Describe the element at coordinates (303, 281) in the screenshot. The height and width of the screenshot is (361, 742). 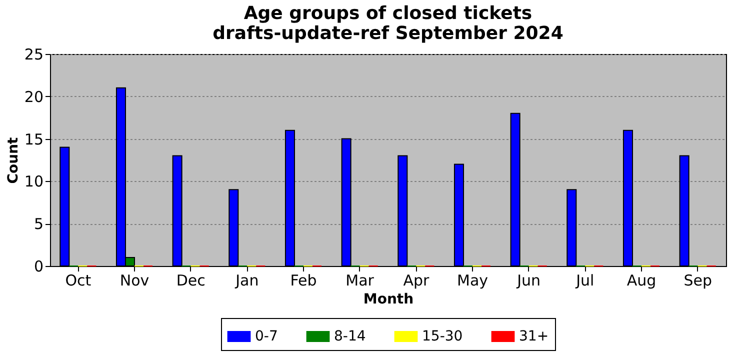
I see `x-tick-label: Feb` at that location.